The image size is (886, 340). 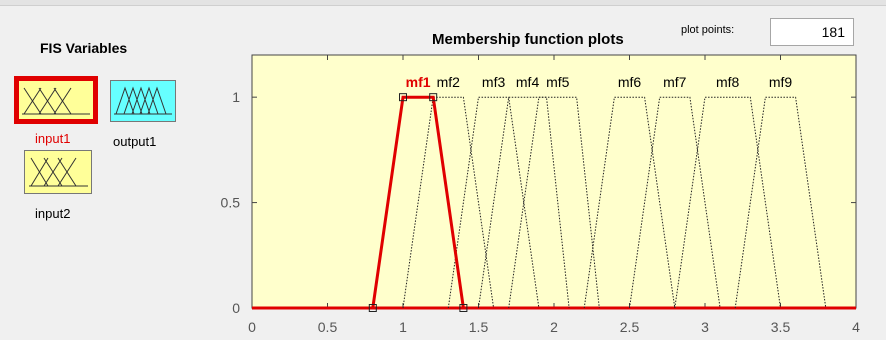 What do you see at coordinates (231, 203) in the screenshot?
I see `y-tick-label: 0.5` at bounding box center [231, 203].